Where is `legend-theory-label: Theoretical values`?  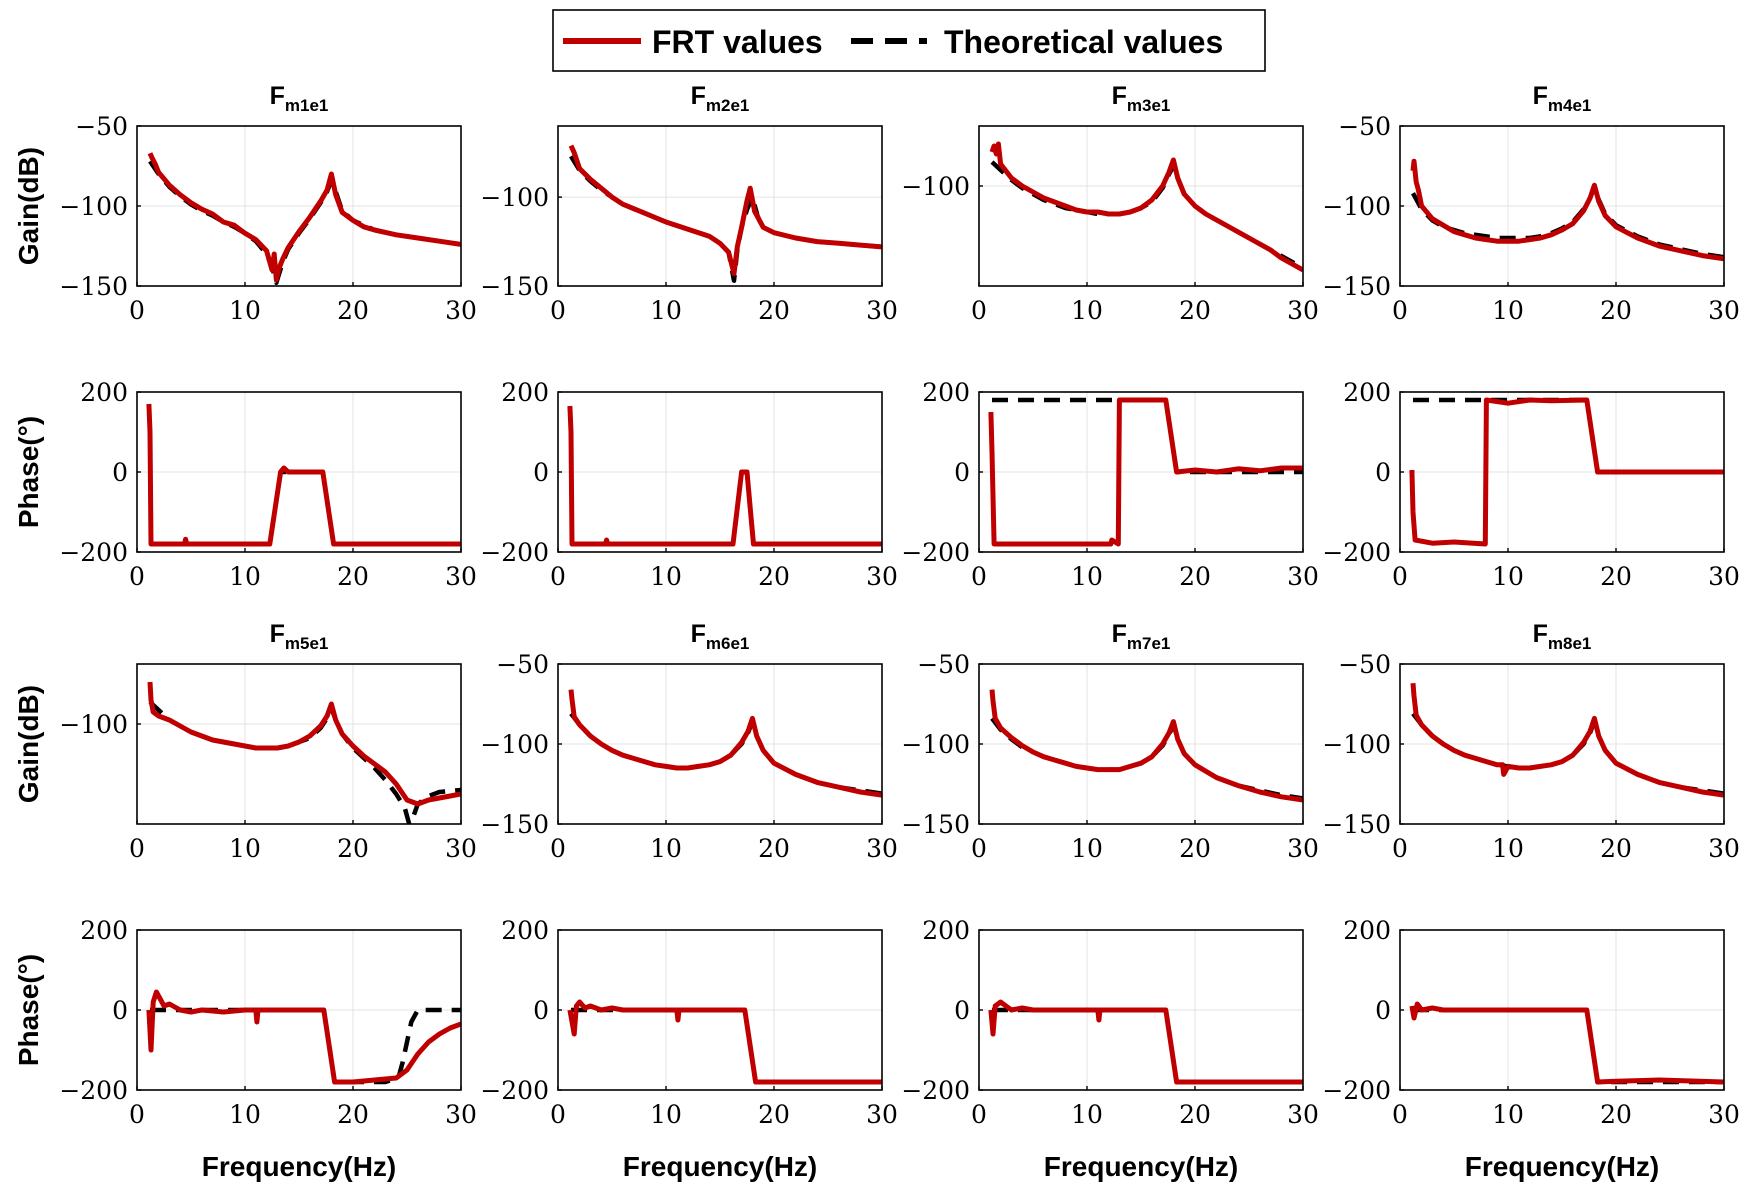
legend-theory-label: Theoretical values is located at coordinates (1083, 42).